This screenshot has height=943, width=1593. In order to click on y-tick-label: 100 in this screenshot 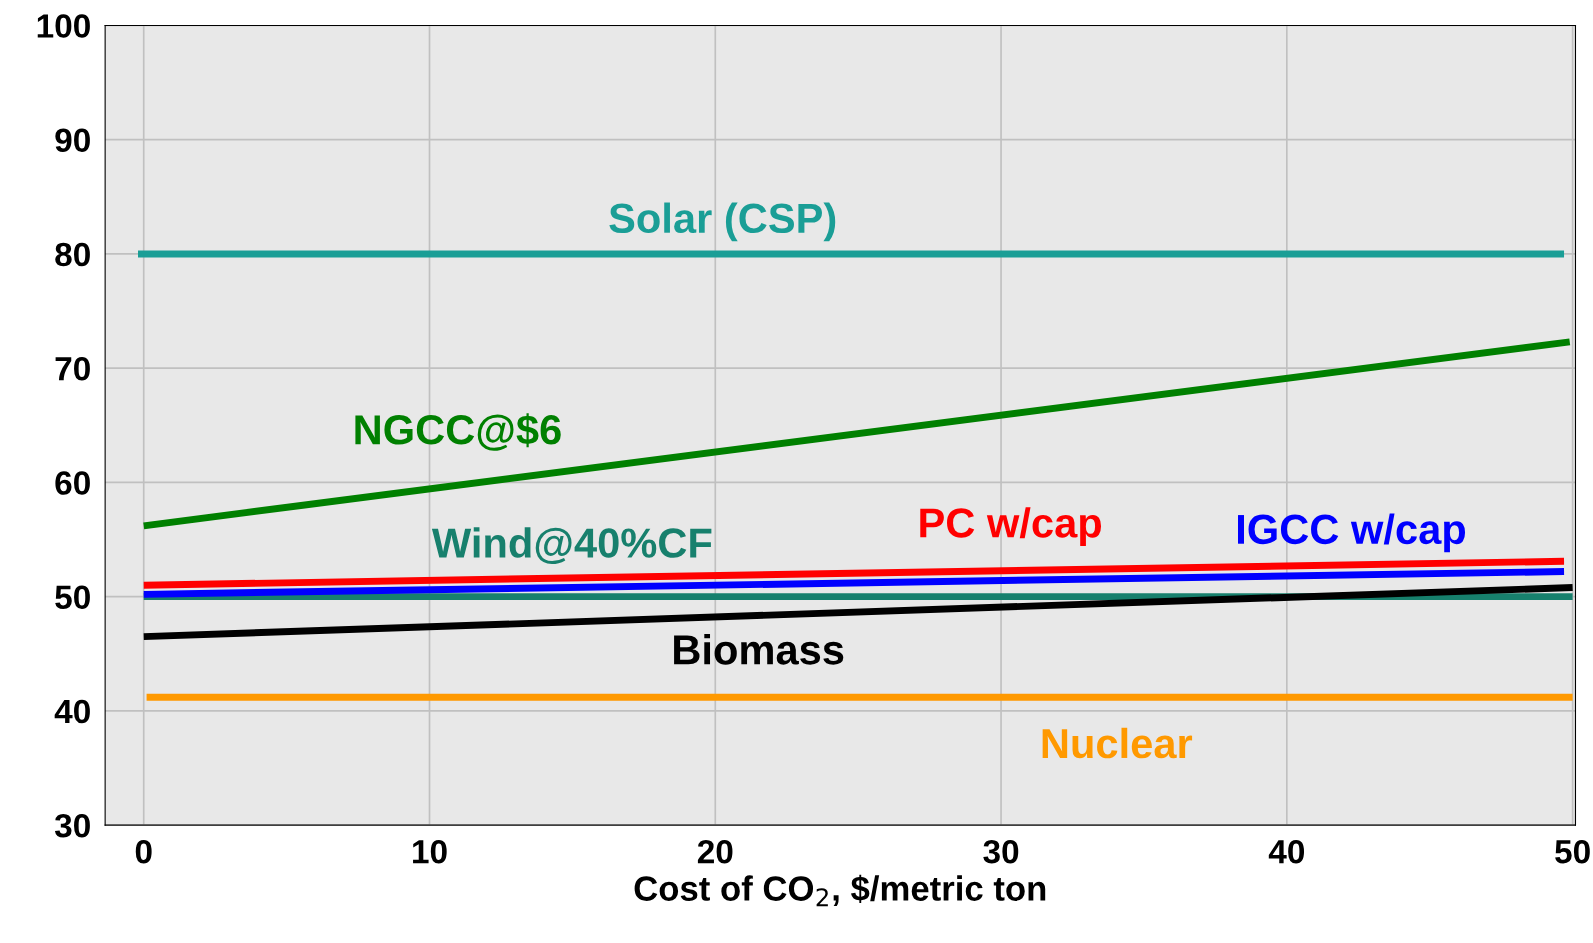, I will do `click(63, 26)`.